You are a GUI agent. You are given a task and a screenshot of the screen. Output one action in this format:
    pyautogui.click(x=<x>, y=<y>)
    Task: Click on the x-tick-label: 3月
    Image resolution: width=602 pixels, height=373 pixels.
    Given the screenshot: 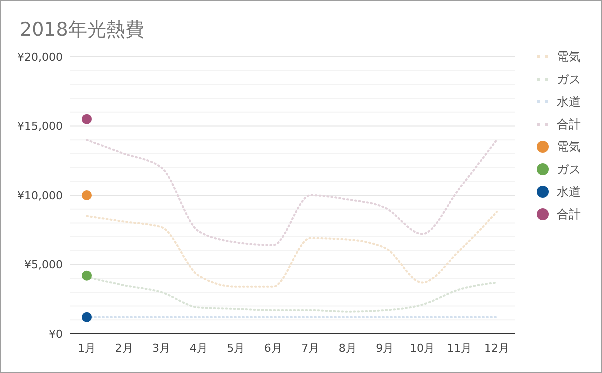 What is the action you would take?
    pyautogui.click(x=161, y=348)
    